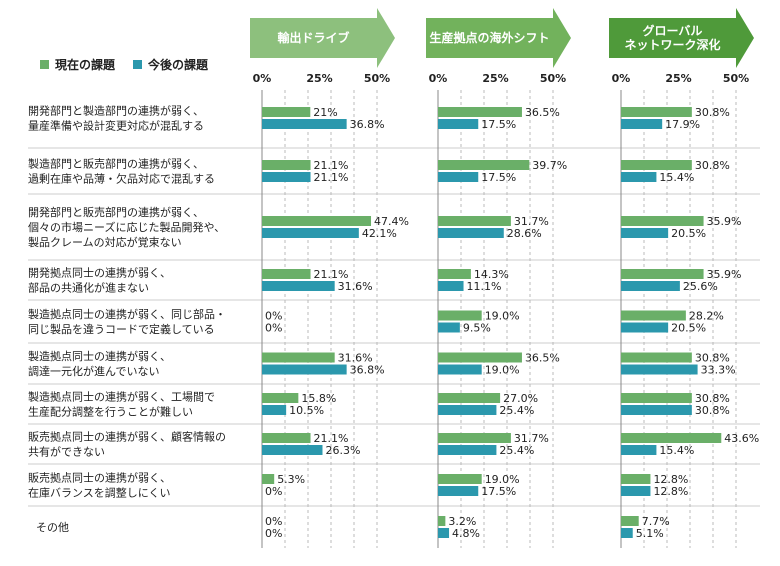 The height and width of the screenshot is (566, 780). I want to click on category-label: 在庫バランスを調整しにくい, so click(99, 493).